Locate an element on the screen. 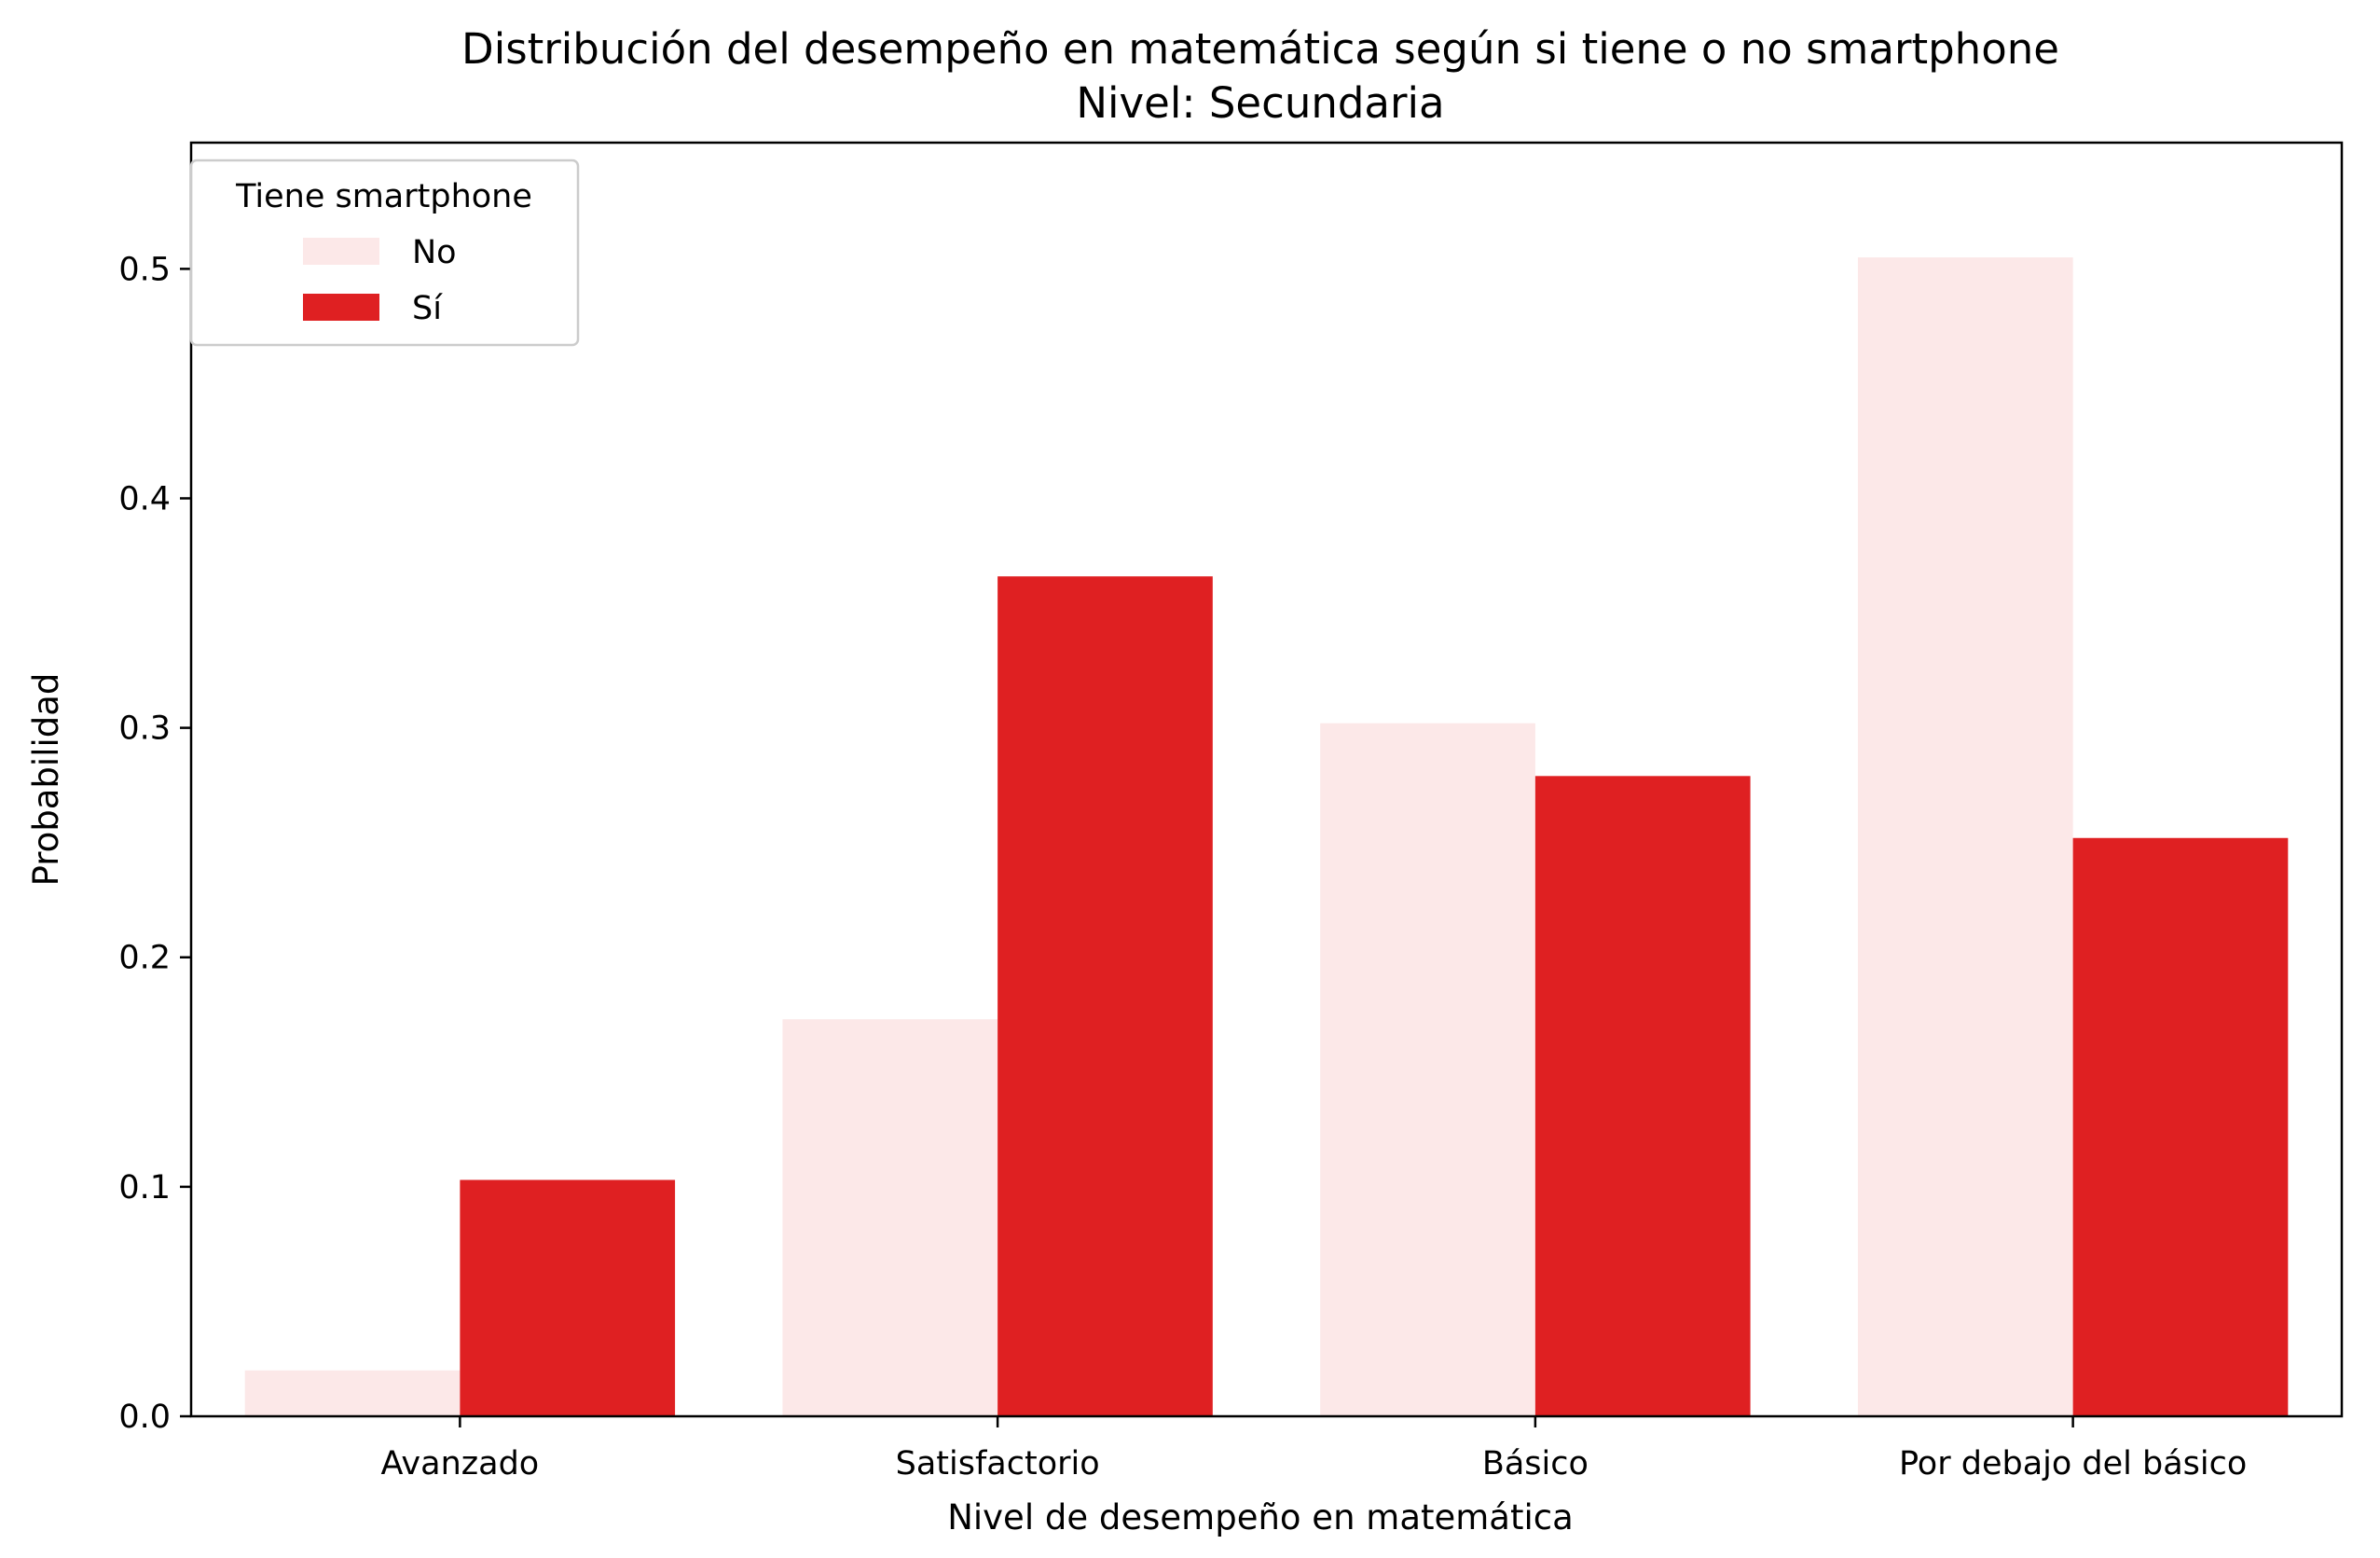 The width and height of the screenshot is (2380, 1558). x-tick-label-0: Avanzado is located at coordinates (460, 1463).